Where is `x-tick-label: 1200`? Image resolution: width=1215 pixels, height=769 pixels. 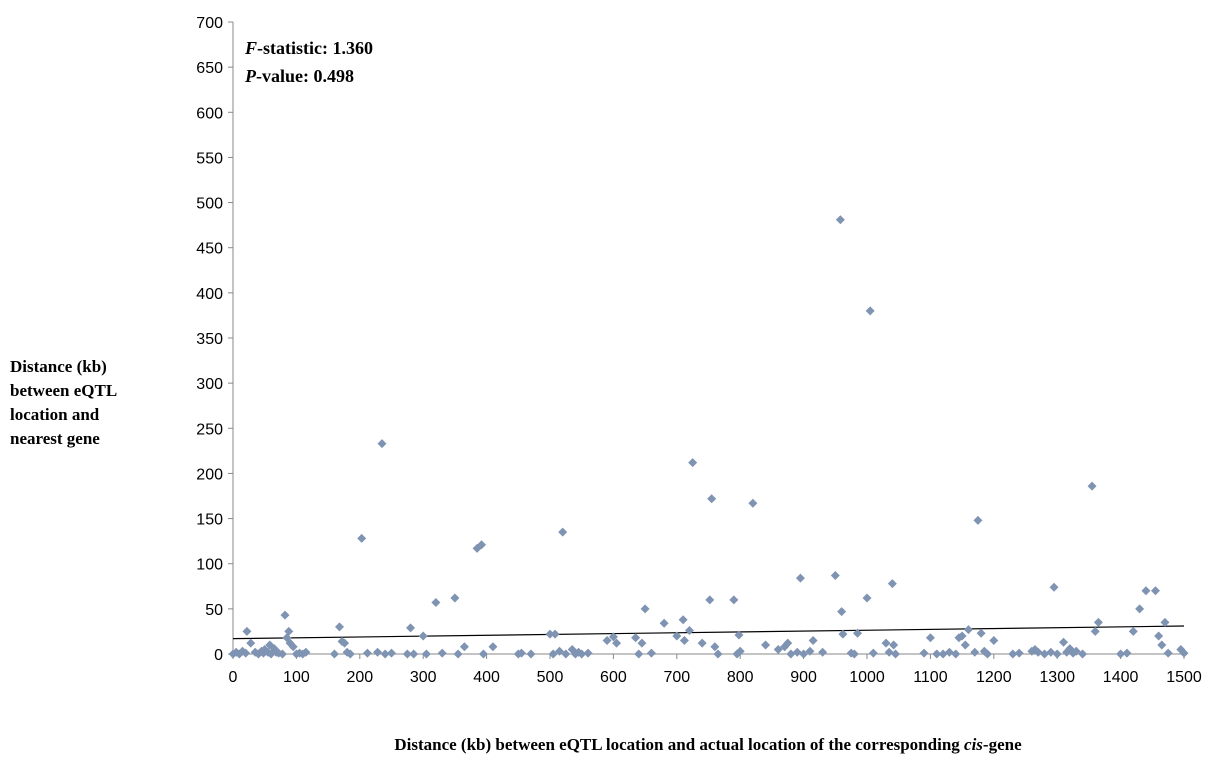 x-tick-label: 1200 is located at coordinates (994, 677).